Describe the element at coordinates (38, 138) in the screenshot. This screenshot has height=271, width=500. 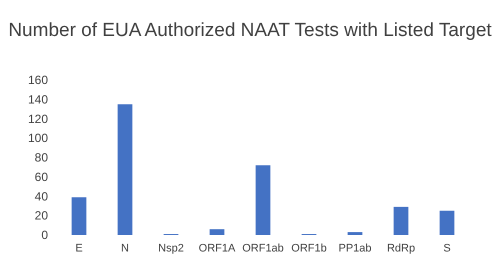
I see `y-tick-label: 100` at that location.